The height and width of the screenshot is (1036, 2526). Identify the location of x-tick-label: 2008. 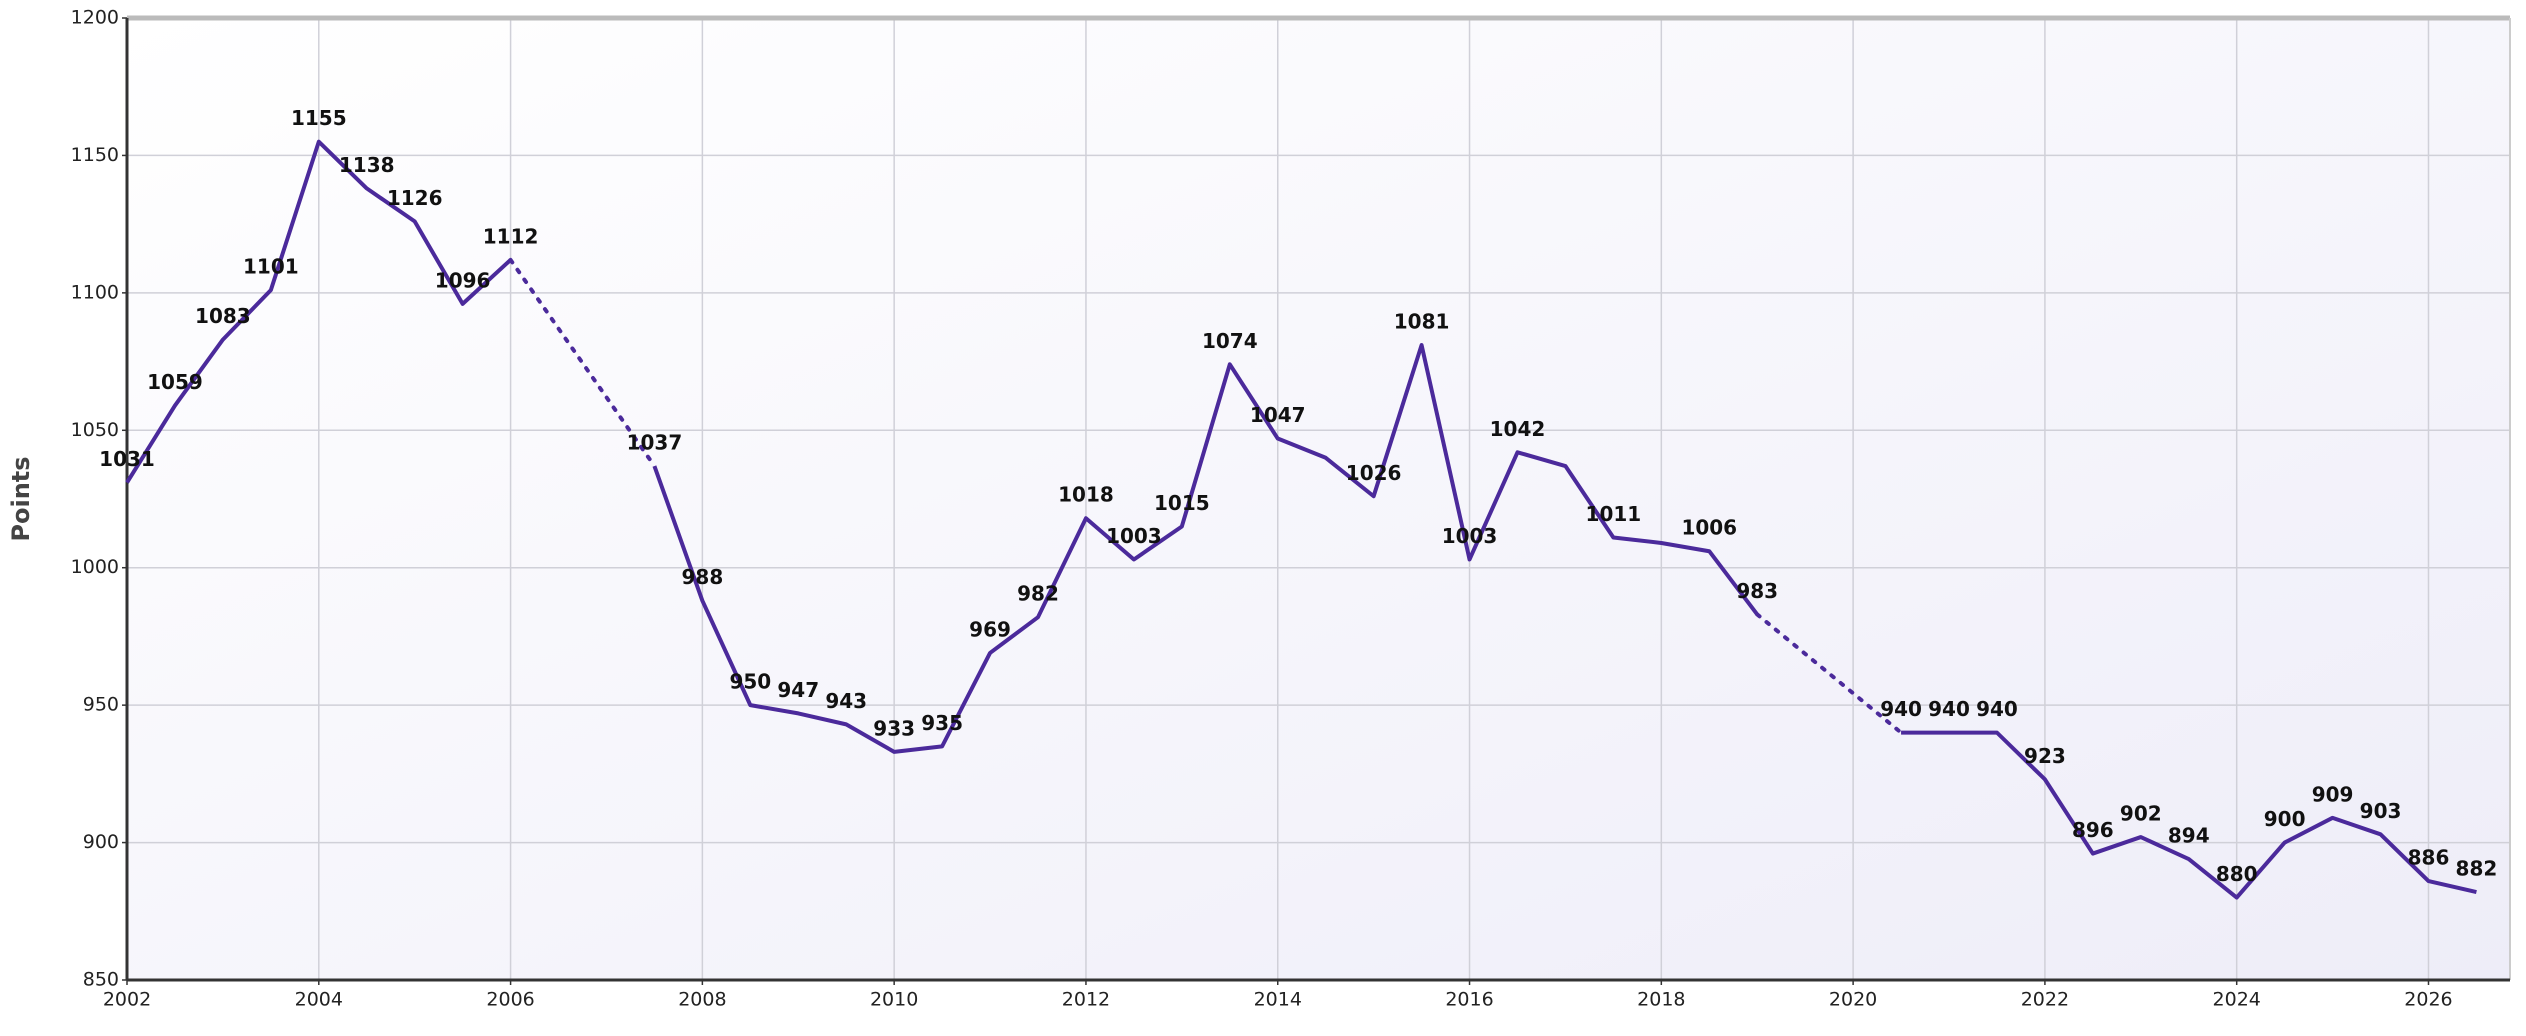
(702, 1000).